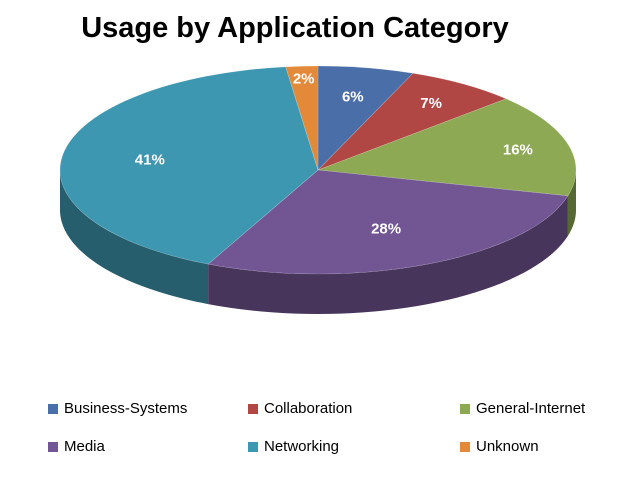 This screenshot has width=640, height=480. I want to click on pie-slice-collaboration, so click(412, 121).